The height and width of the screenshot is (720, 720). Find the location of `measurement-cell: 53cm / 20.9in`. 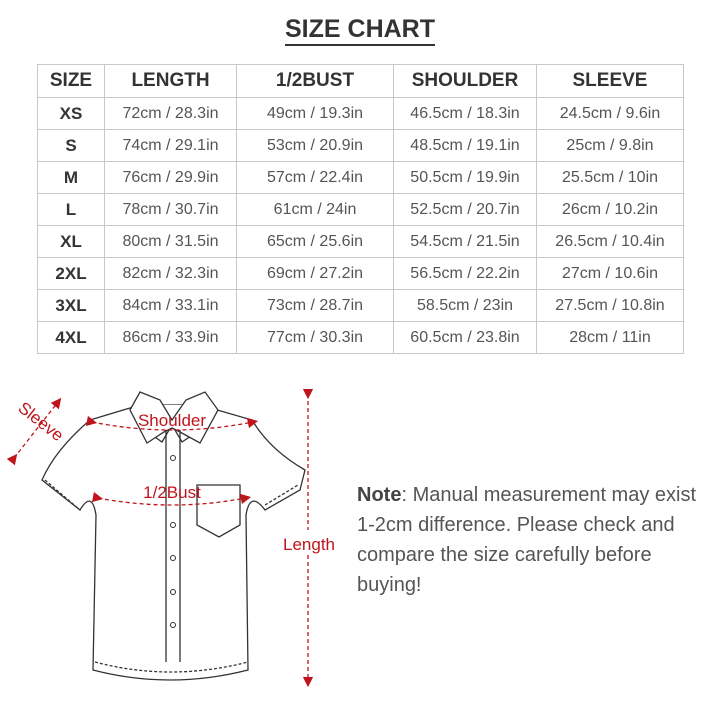

measurement-cell: 53cm / 20.9in is located at coordinates (315, 145).